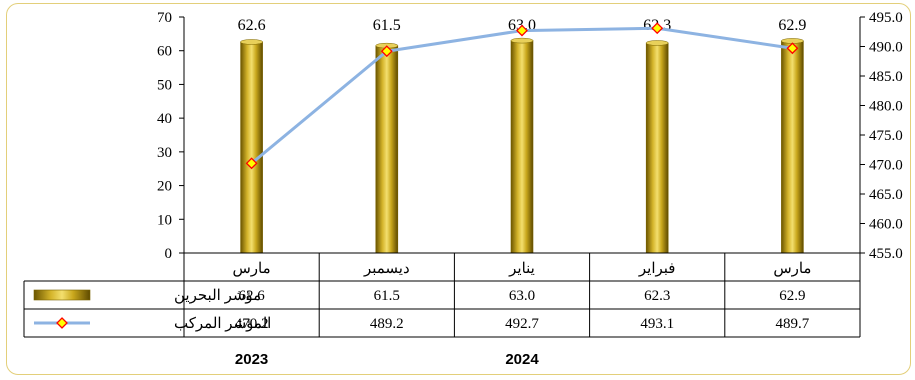  I want to click on bar-data-label: 62.9, so click(792, 25).